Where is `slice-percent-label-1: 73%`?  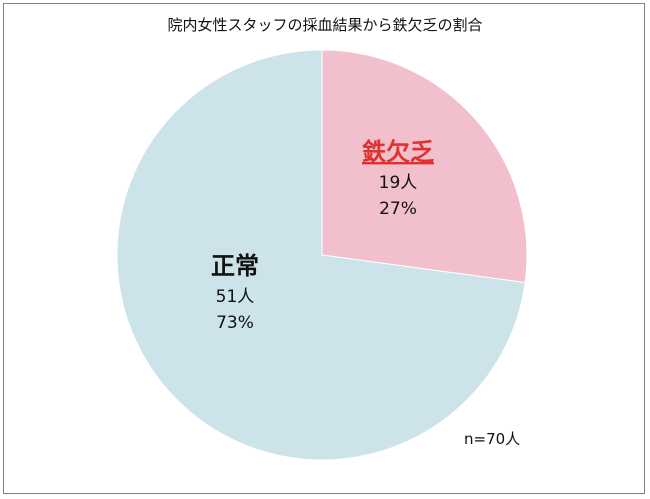 slice-percent-label-1: 73% is located at coordinates (235, 323).